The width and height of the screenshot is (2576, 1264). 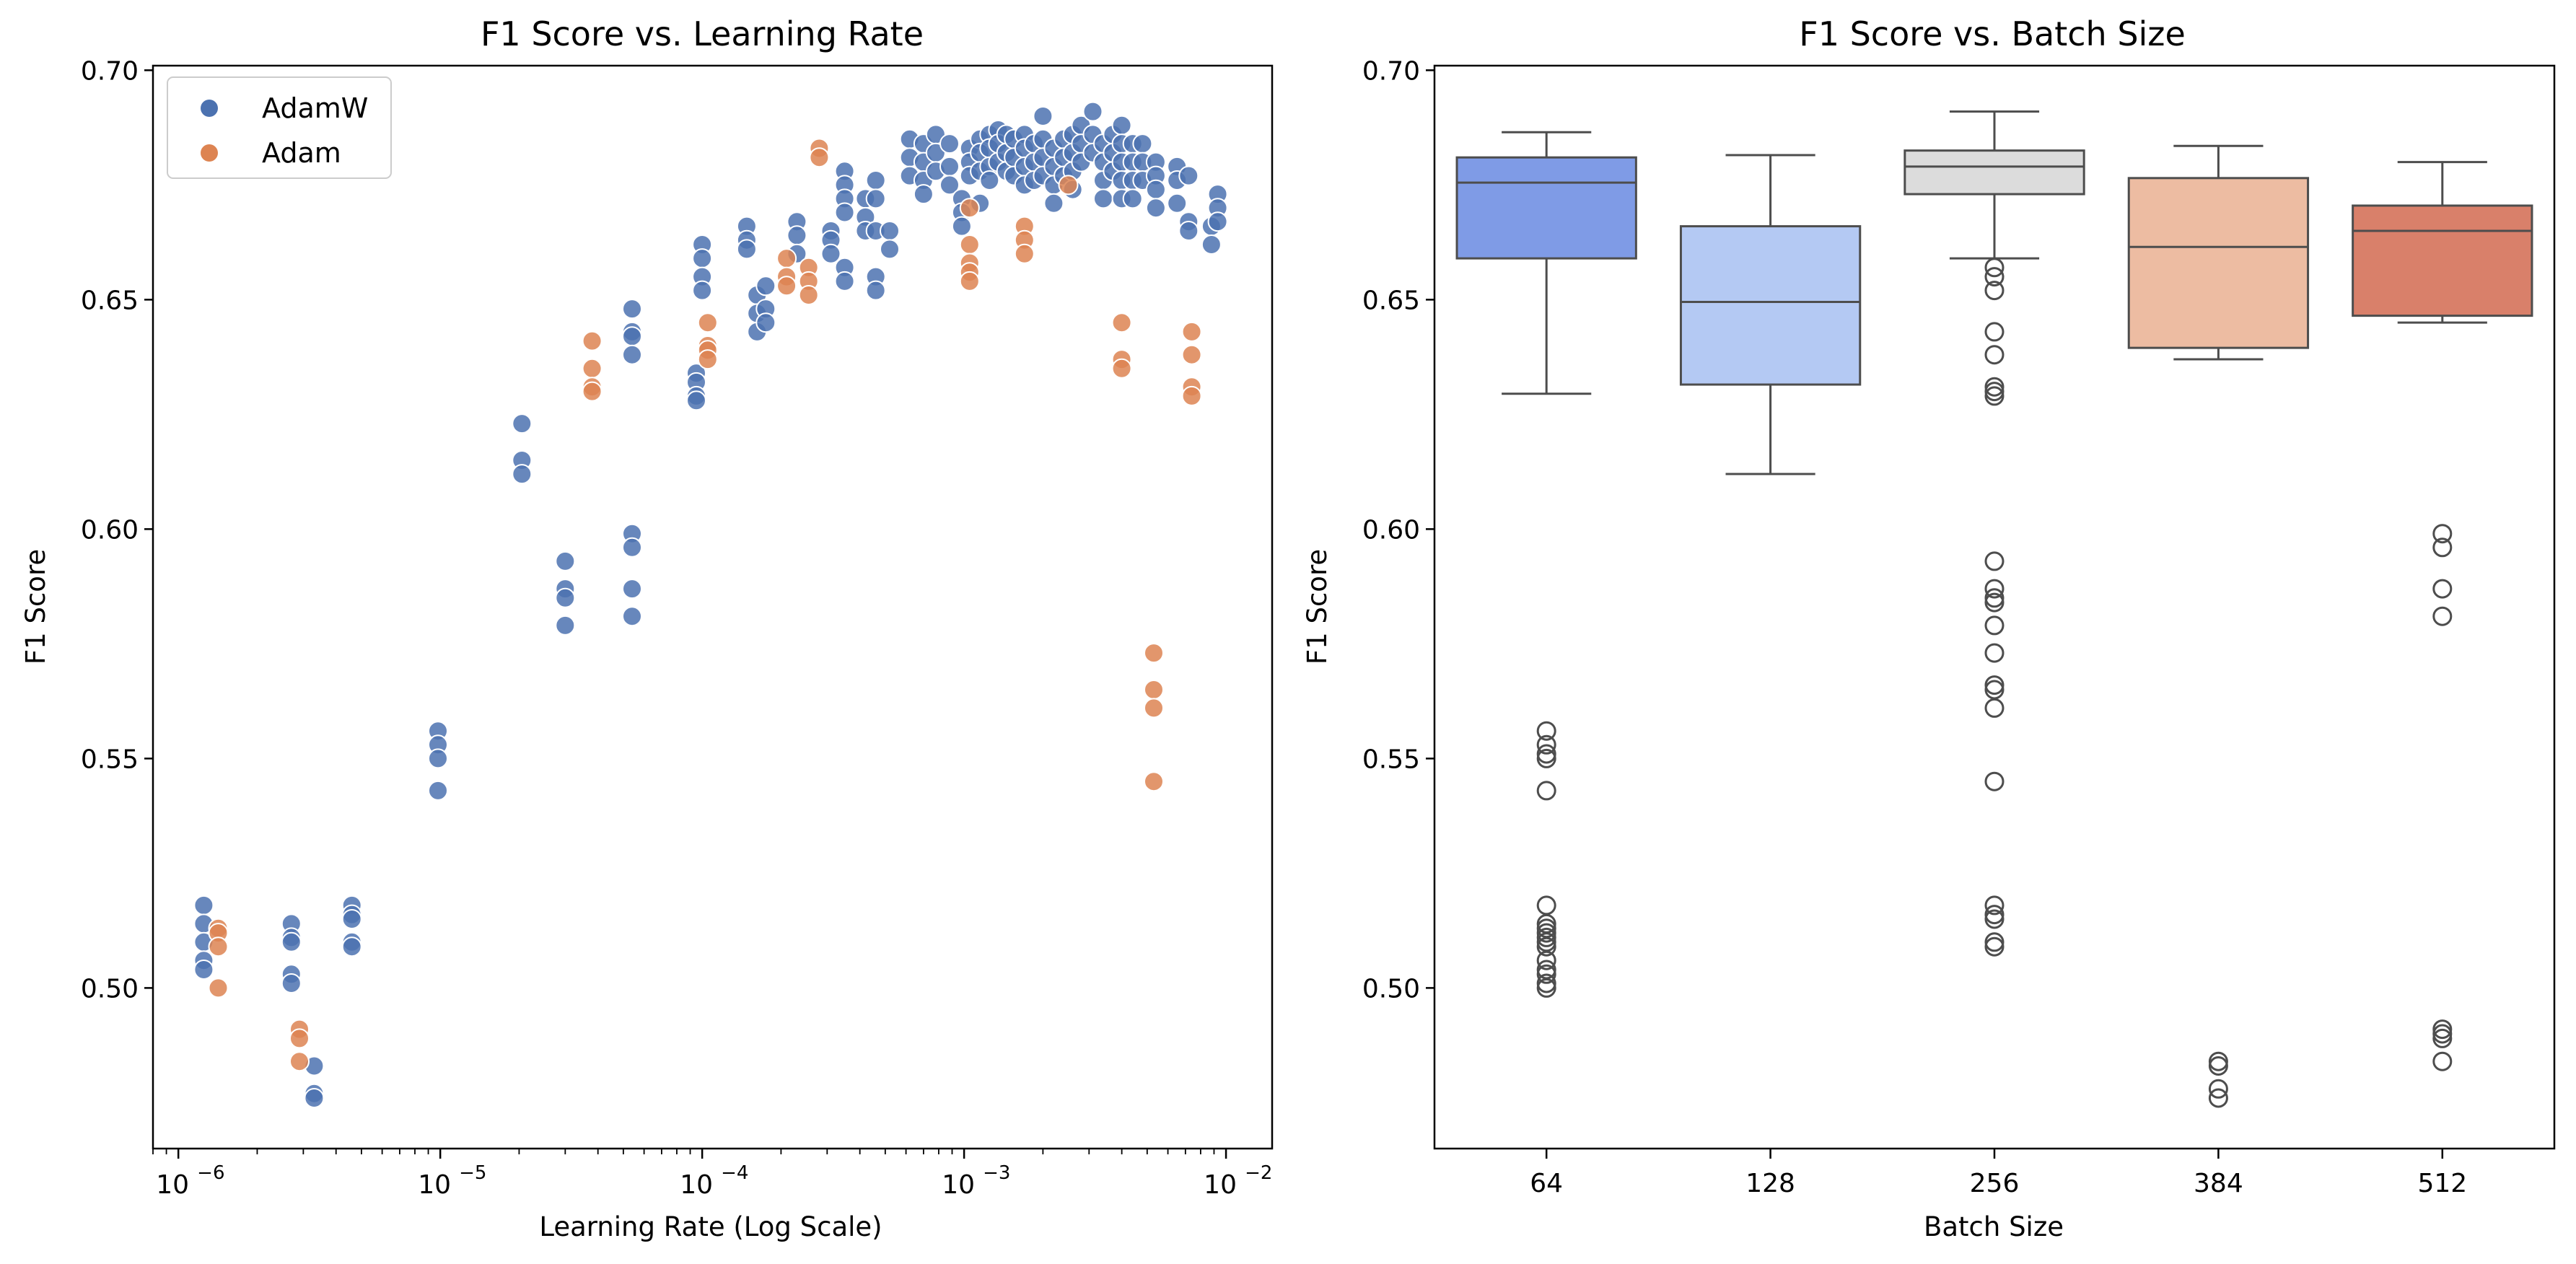 What do you see at coordinates (110, 71) in the screenshot?
I see `scatter-y-tick-label-4: 0.70` at bounding box center [110, 71].